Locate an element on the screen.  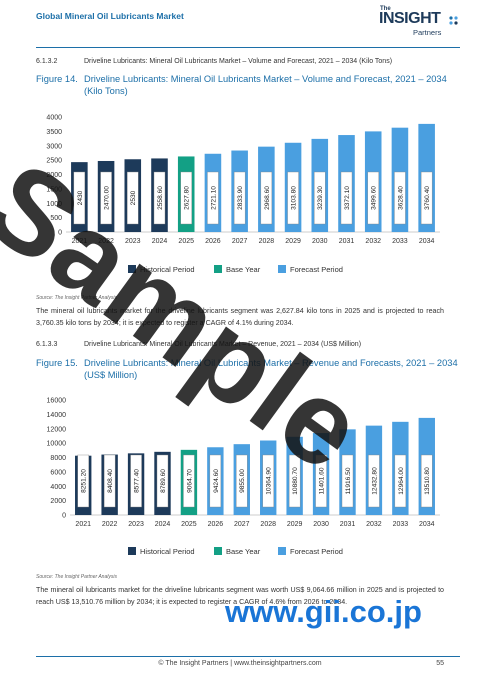
data-label: 2530 is located at coordinates (133, 197).